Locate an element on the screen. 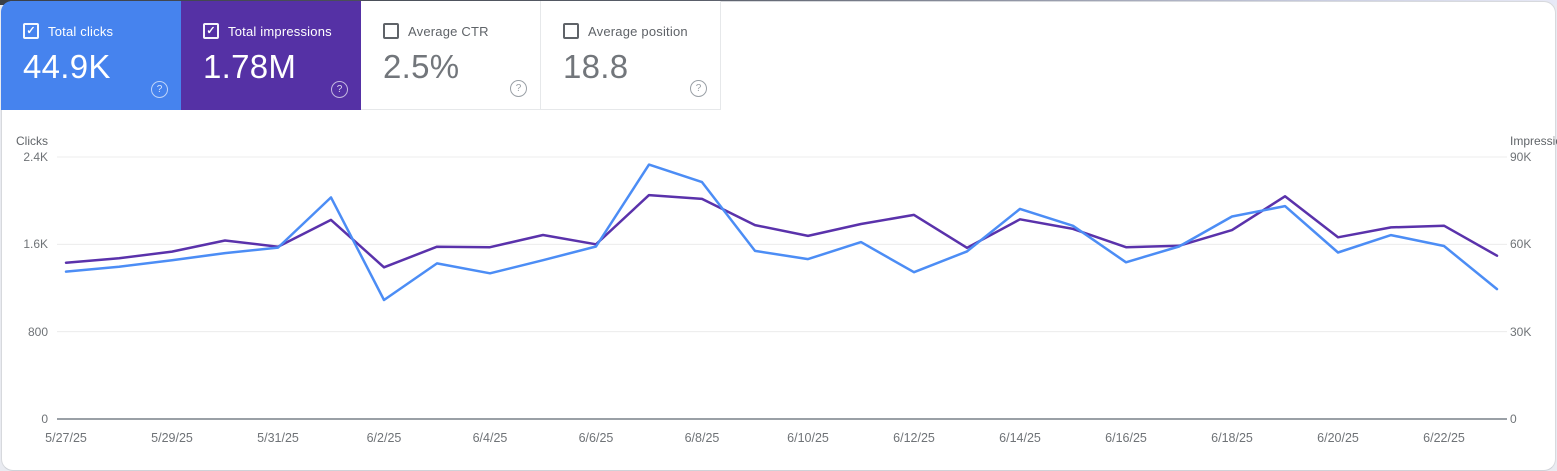  x-axis-tick: 6/8/25 is located at coordinates (702, 438).